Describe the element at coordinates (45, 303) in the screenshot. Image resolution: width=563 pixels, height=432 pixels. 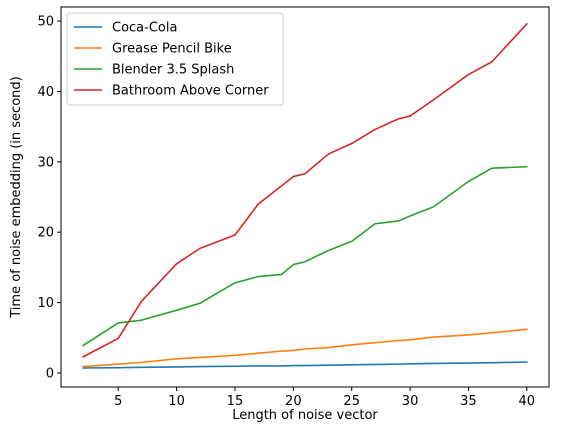
I see `y-tick-label: 10` at that location.